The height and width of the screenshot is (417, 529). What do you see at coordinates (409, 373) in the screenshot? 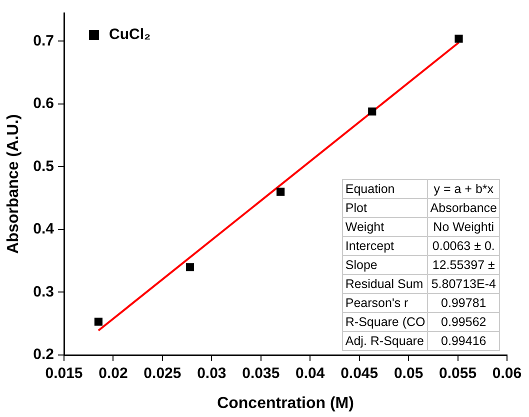
I see `x-tick-label: 0.05` at bounding box center [409, 373].